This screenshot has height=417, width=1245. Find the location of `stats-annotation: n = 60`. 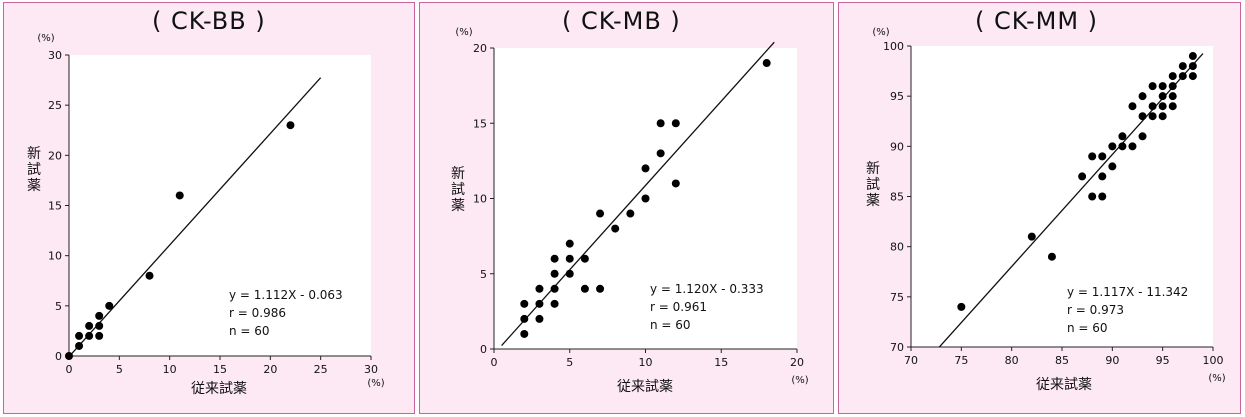

stats-annotation: n = 60 is located at coordinates (249, 331).